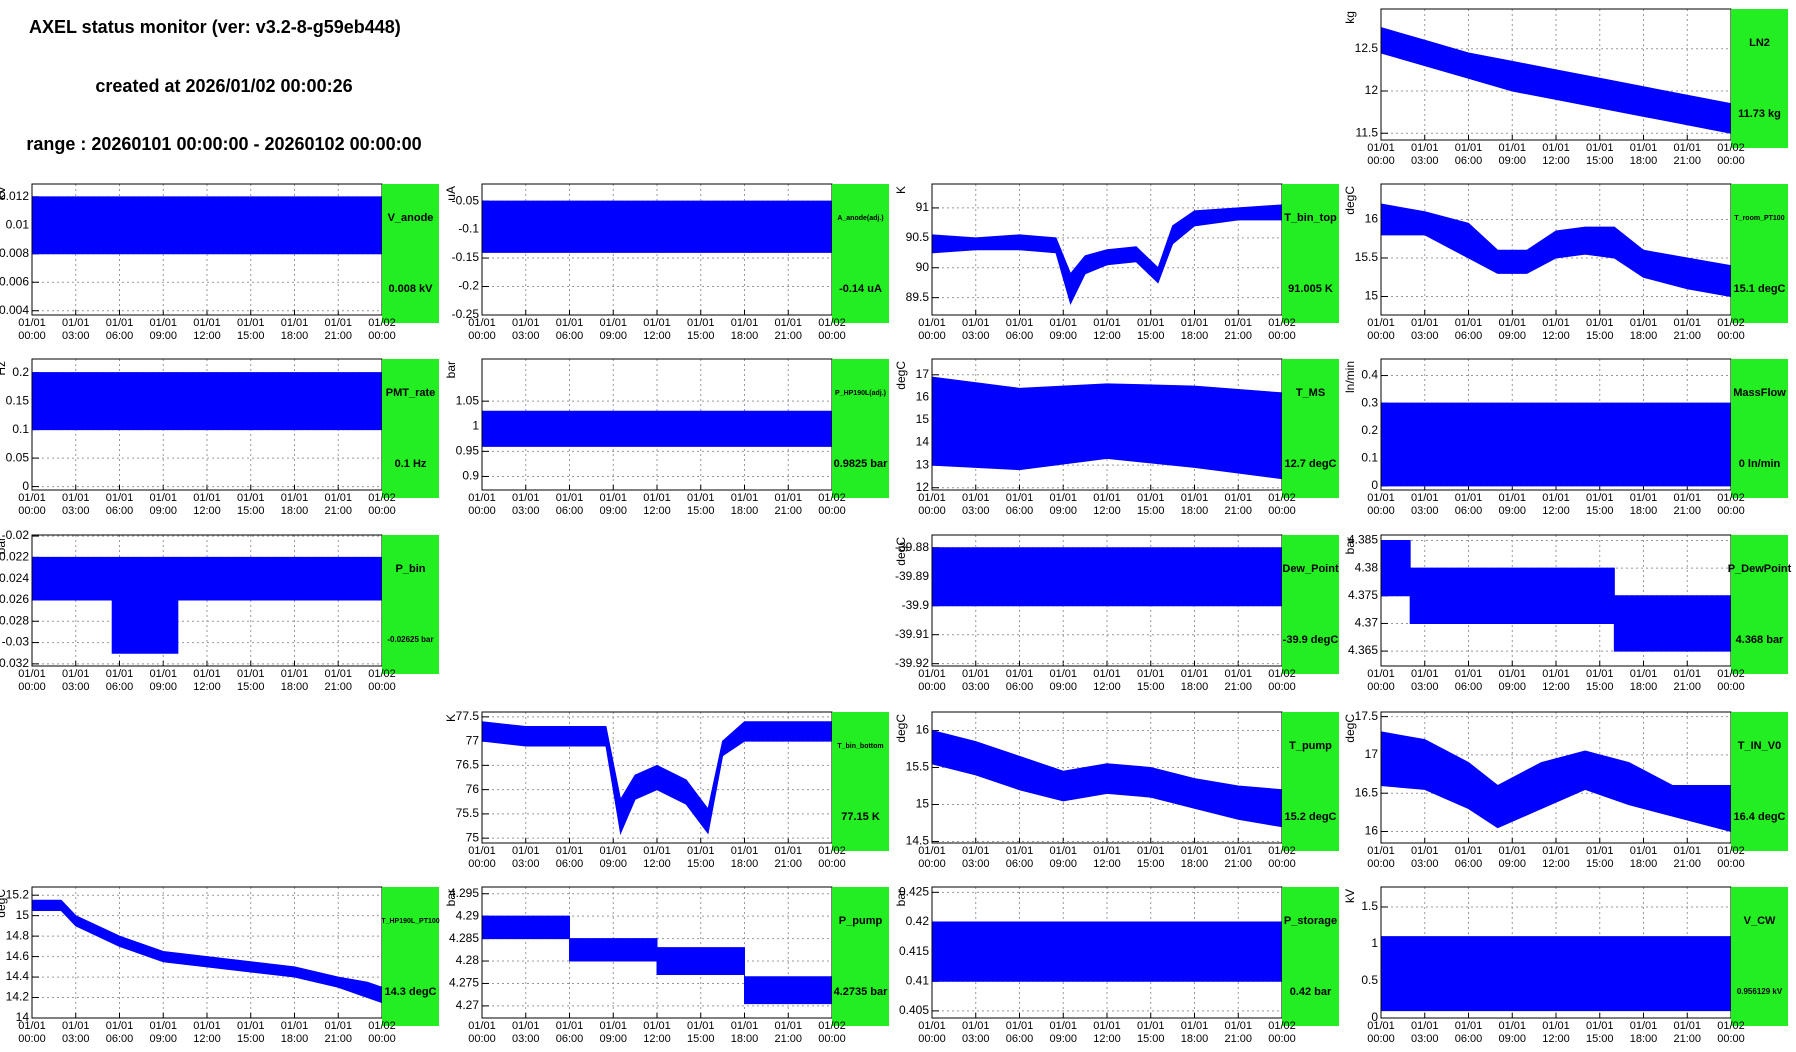 This screenshot has height=1052, width=1796. What do you see at coordinates (1760, 921) in the screenshot?
I see `status-name: V_CW` at bounding box center [1760, 921].